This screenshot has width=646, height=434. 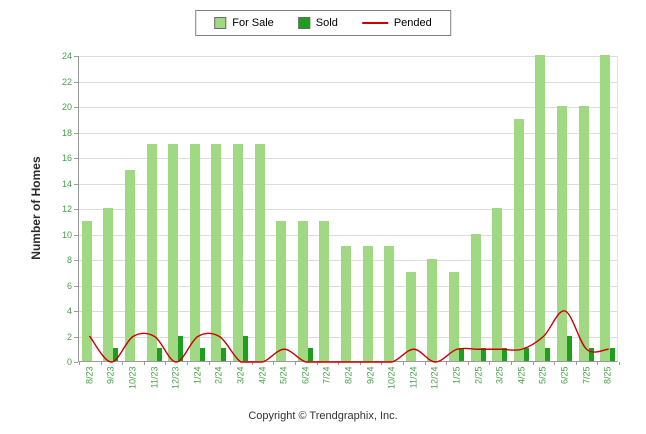 What do you see at coordinates (66, 158) in the screenshot?
I see `y-tick-label: 16` at bounding box center [66, 158].